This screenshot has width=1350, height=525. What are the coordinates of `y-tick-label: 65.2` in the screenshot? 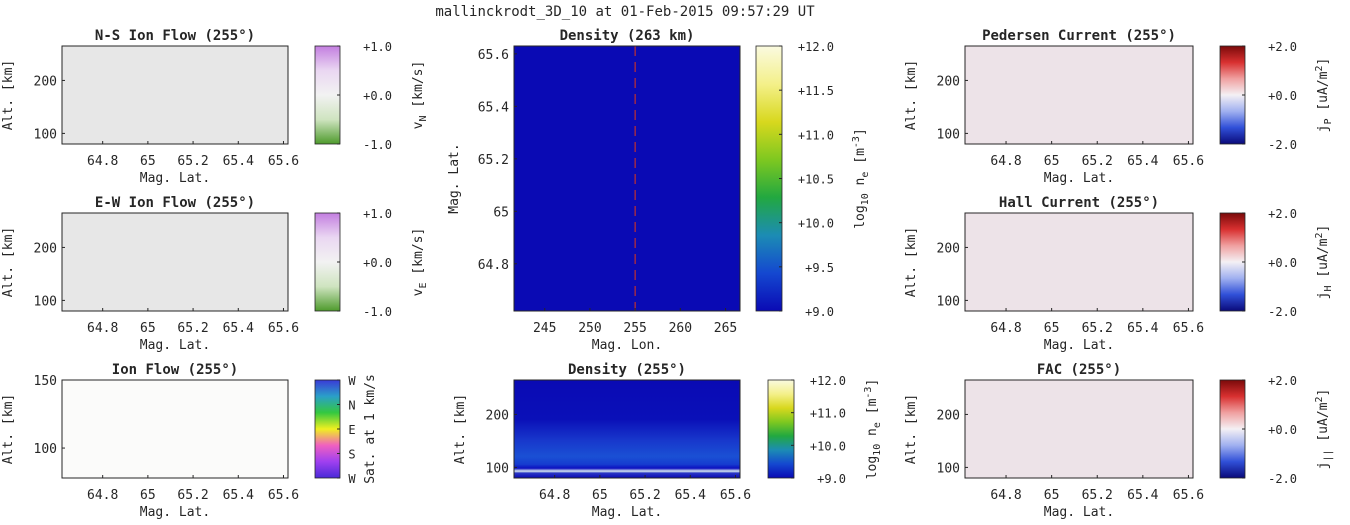 It's located at (493, 160).